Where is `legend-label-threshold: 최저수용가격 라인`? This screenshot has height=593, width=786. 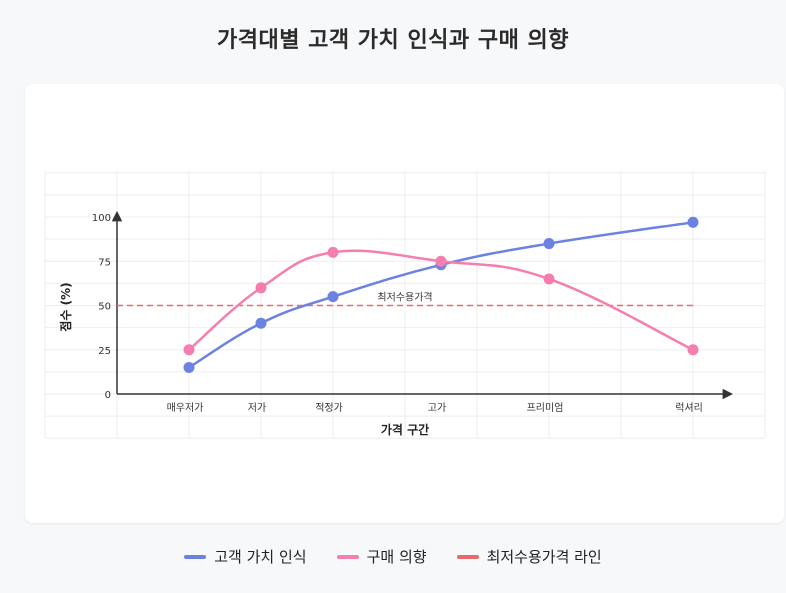
legend-label-threshold: 최저수용가격 라인 is located at coordinates (544, 557).